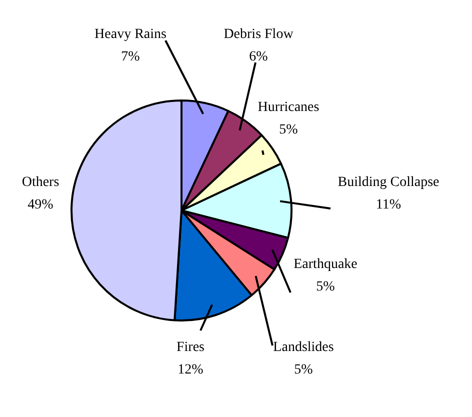 The image size is (472, 417). Describe the element at coordinates (258, 56) in the screenshot. I see `data-label: 6%` at that location.